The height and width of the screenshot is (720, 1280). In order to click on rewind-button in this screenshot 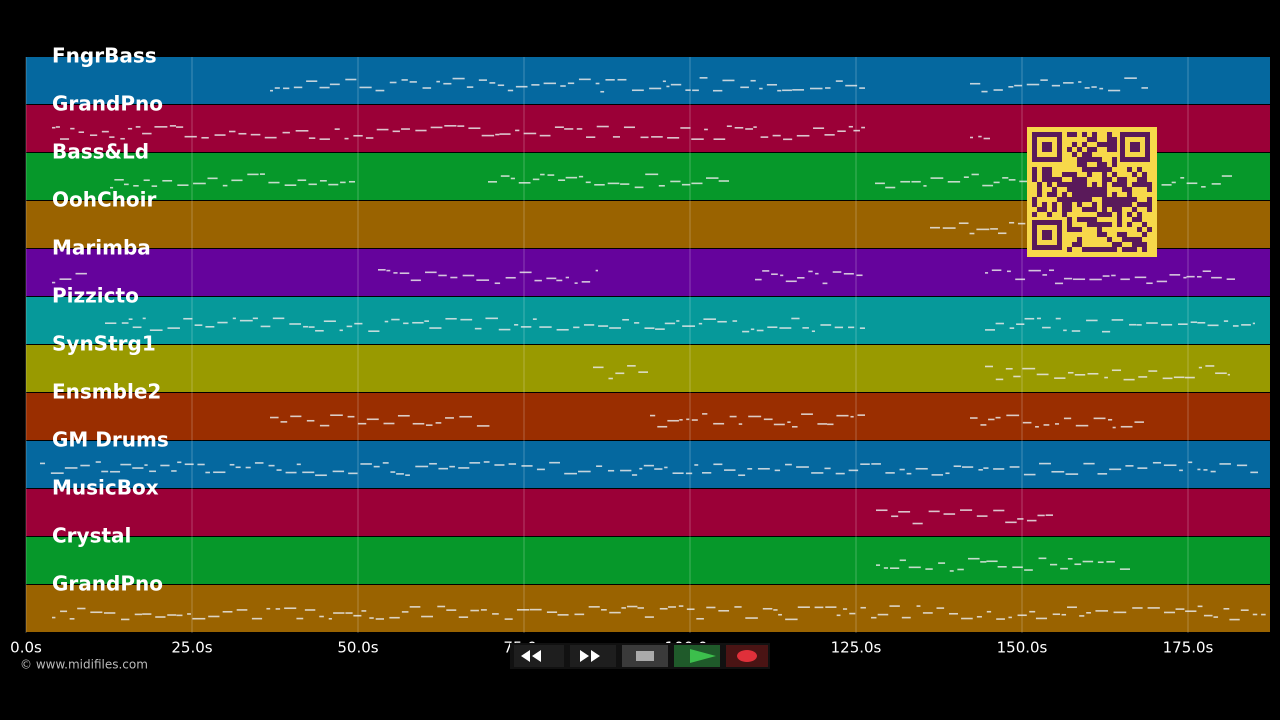, I will do `click(539, 656)`.